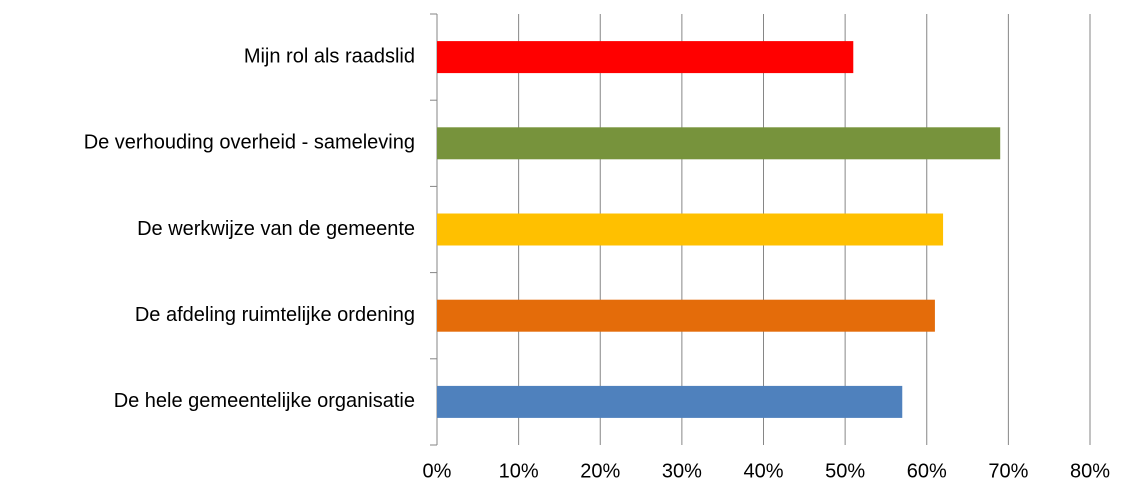 The width and height of the screenshot is (1121, 493). I want to click on x-tick-label: 70%, so click(1008, 471).